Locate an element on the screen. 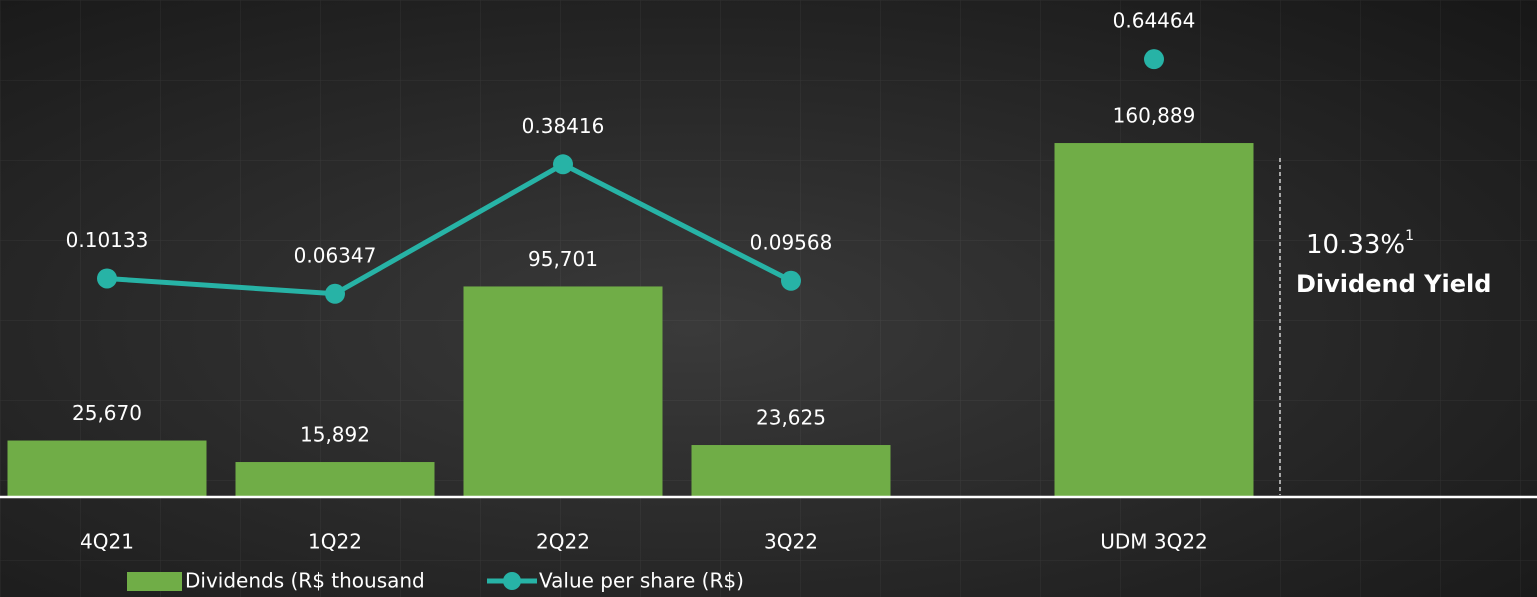 The height and width of the screenshot is (597, 1537). yield-value: 10.33%1 is located at coordinates (1360, 244).